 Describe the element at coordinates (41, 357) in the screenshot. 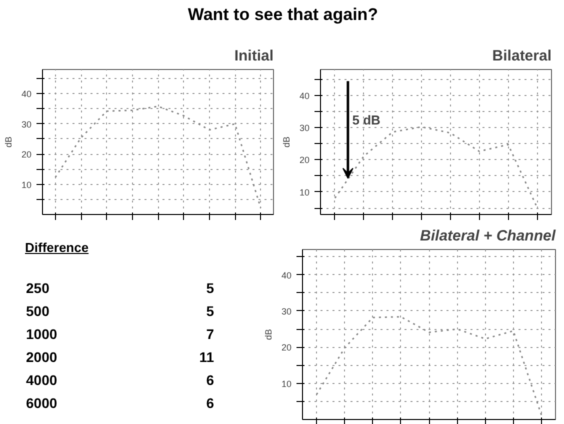

I see `text: 2000` at that location.